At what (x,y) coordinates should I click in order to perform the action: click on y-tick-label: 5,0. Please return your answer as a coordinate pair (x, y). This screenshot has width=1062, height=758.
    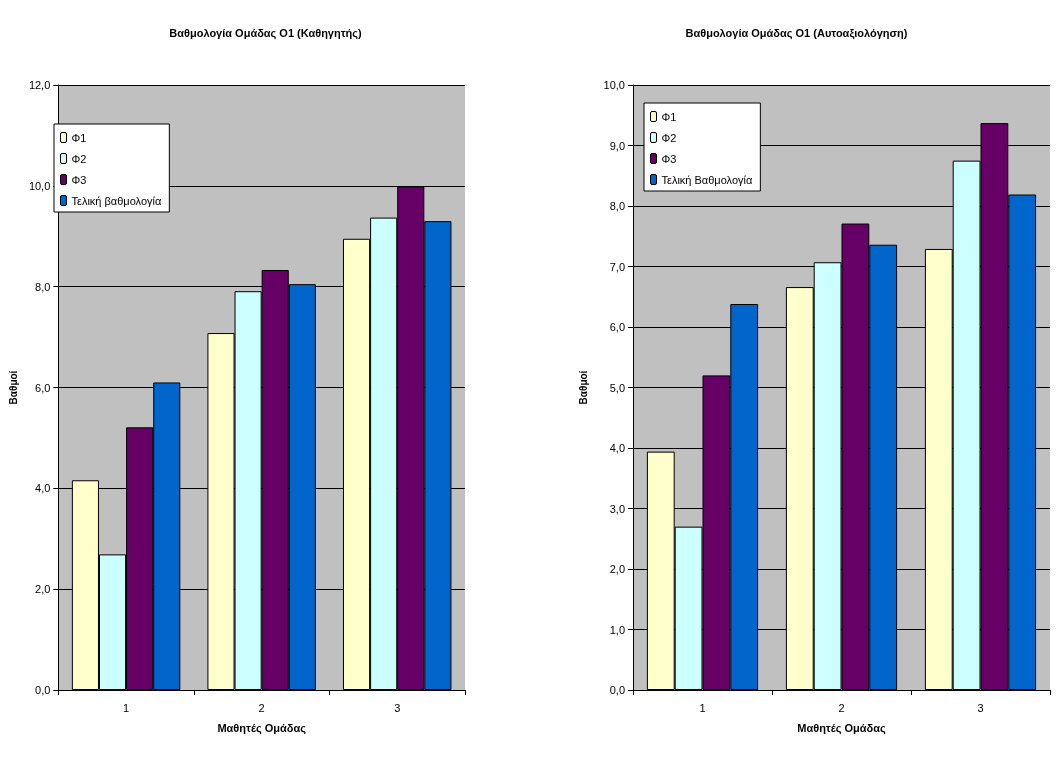
    Looking at the image, I should click on (617, 387).